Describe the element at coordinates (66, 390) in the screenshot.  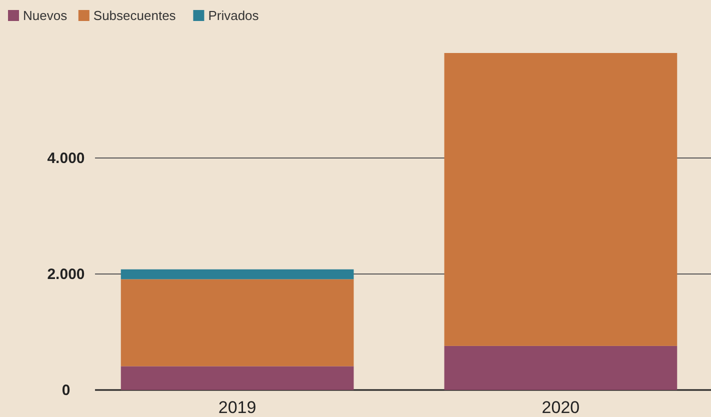
I see `y-tick-label: 0` at that location.